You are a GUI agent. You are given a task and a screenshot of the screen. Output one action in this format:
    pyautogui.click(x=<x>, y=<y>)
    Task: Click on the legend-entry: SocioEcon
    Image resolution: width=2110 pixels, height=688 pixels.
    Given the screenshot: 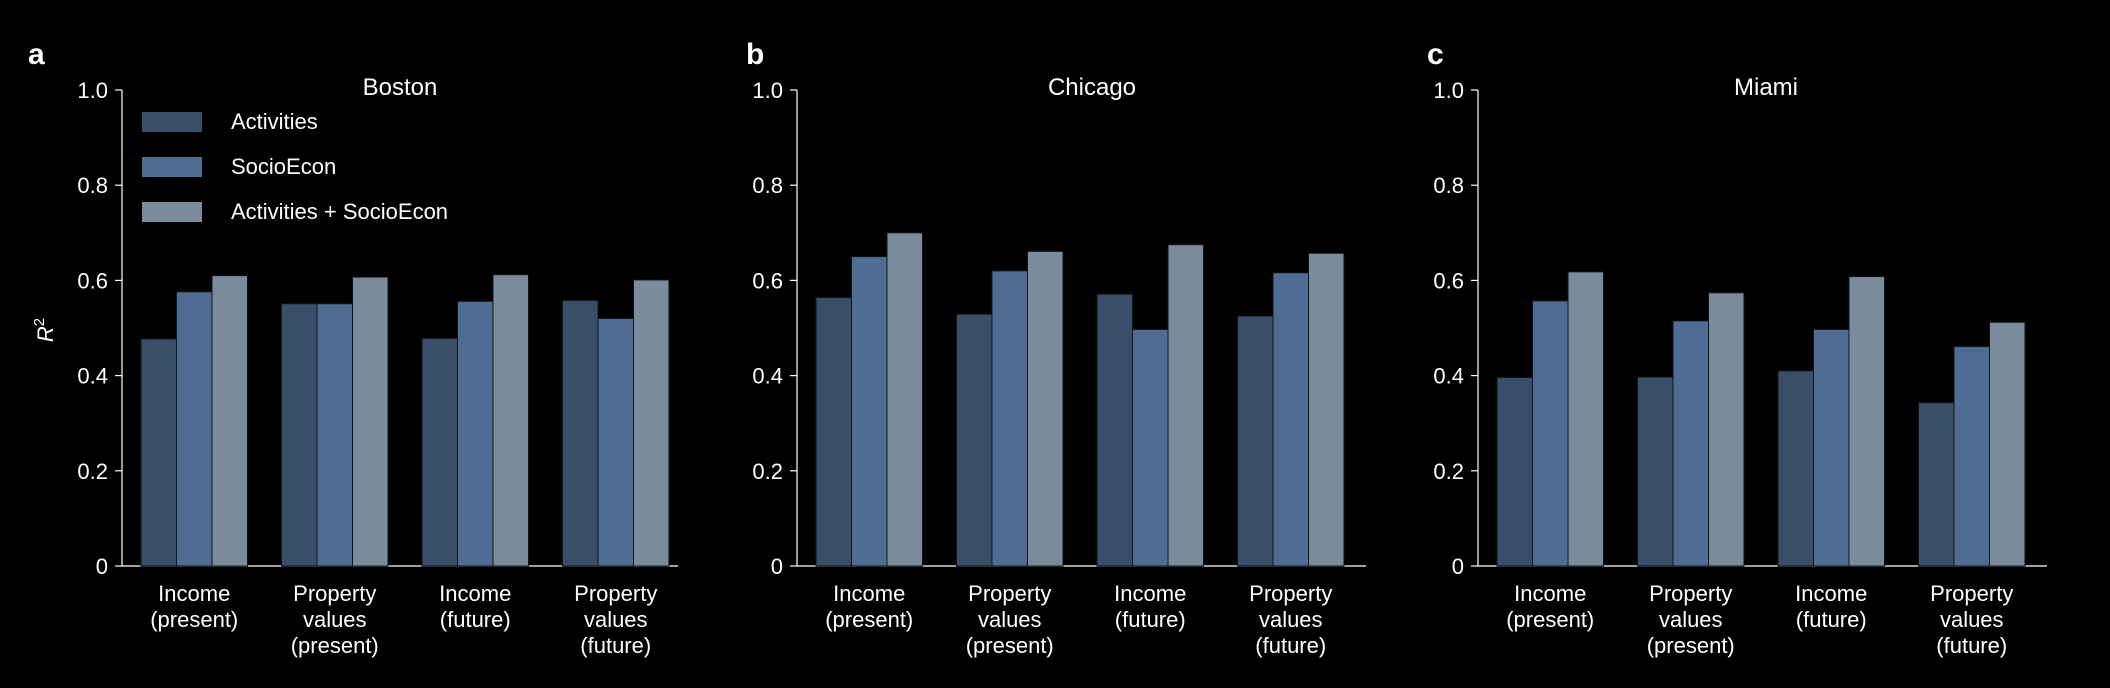 What is the action you would take?
    pyautogui.click(x=283, y=166)
    